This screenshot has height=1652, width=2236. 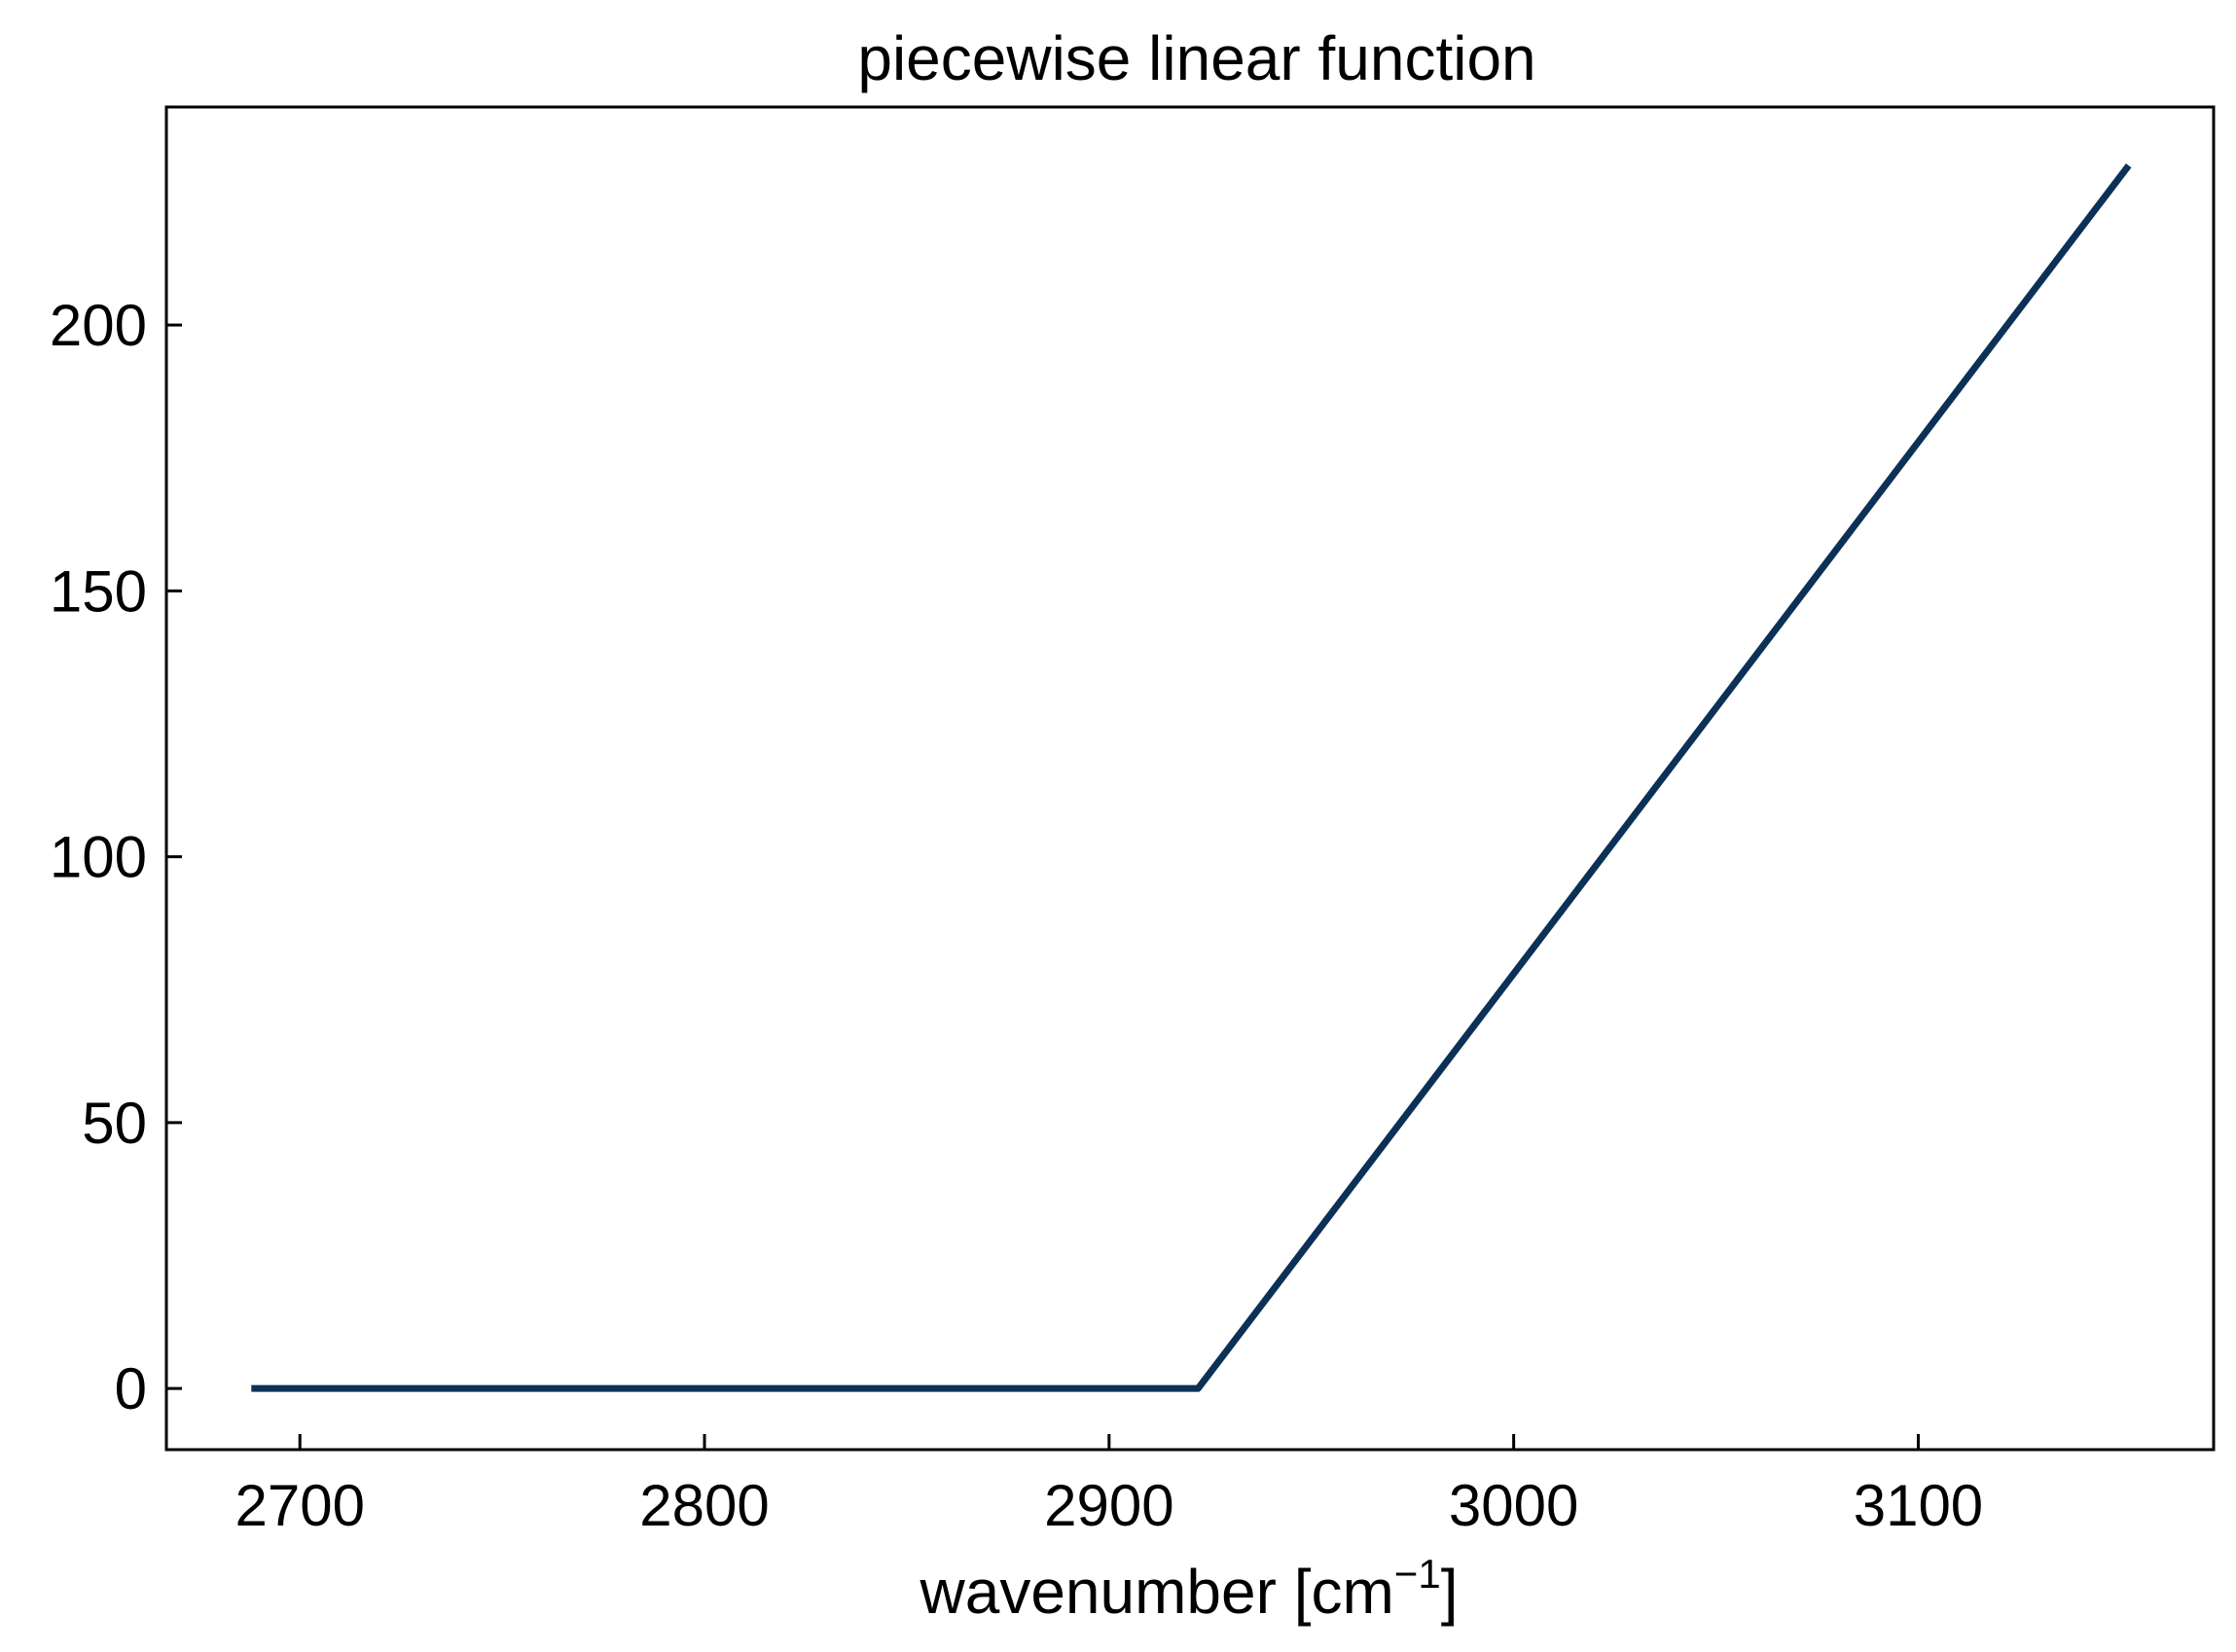 I want to click on y-tick-label: 150, so click(x=98, y=591).